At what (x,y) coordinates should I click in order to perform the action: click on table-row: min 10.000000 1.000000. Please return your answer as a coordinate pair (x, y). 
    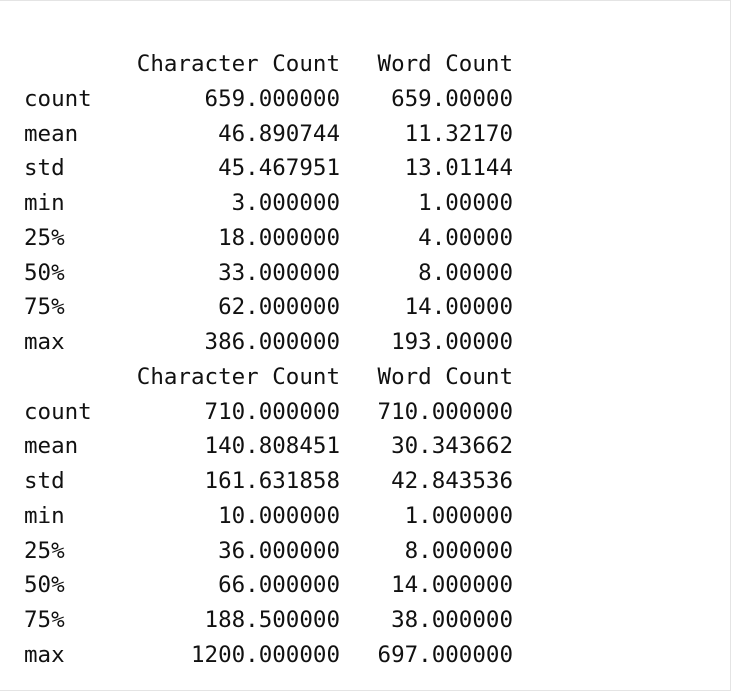
    Looking at the image, I should click on (268, 516).